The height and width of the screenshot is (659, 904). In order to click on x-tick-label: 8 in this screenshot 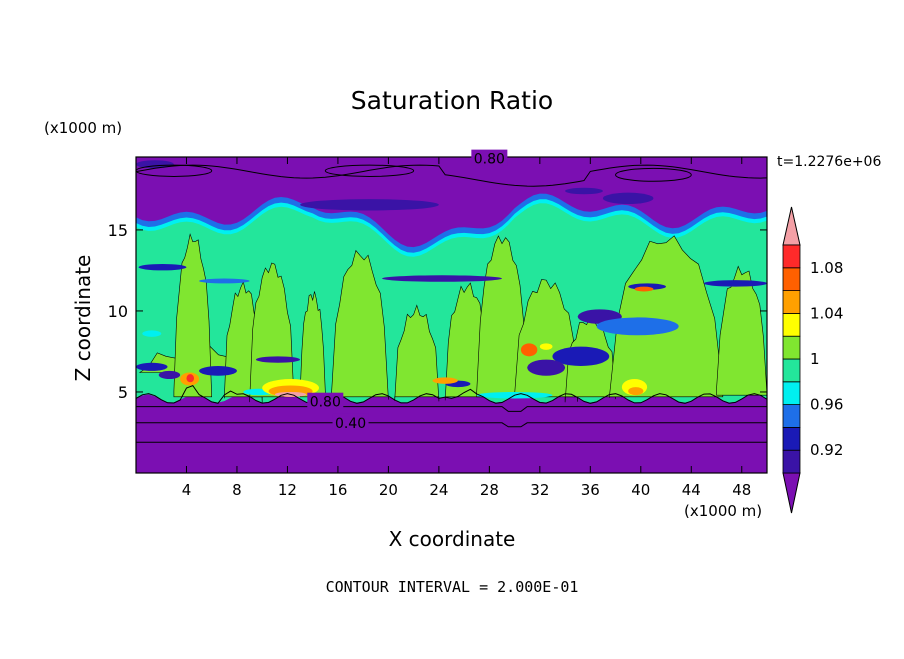, I will do `click(237, 490)`.